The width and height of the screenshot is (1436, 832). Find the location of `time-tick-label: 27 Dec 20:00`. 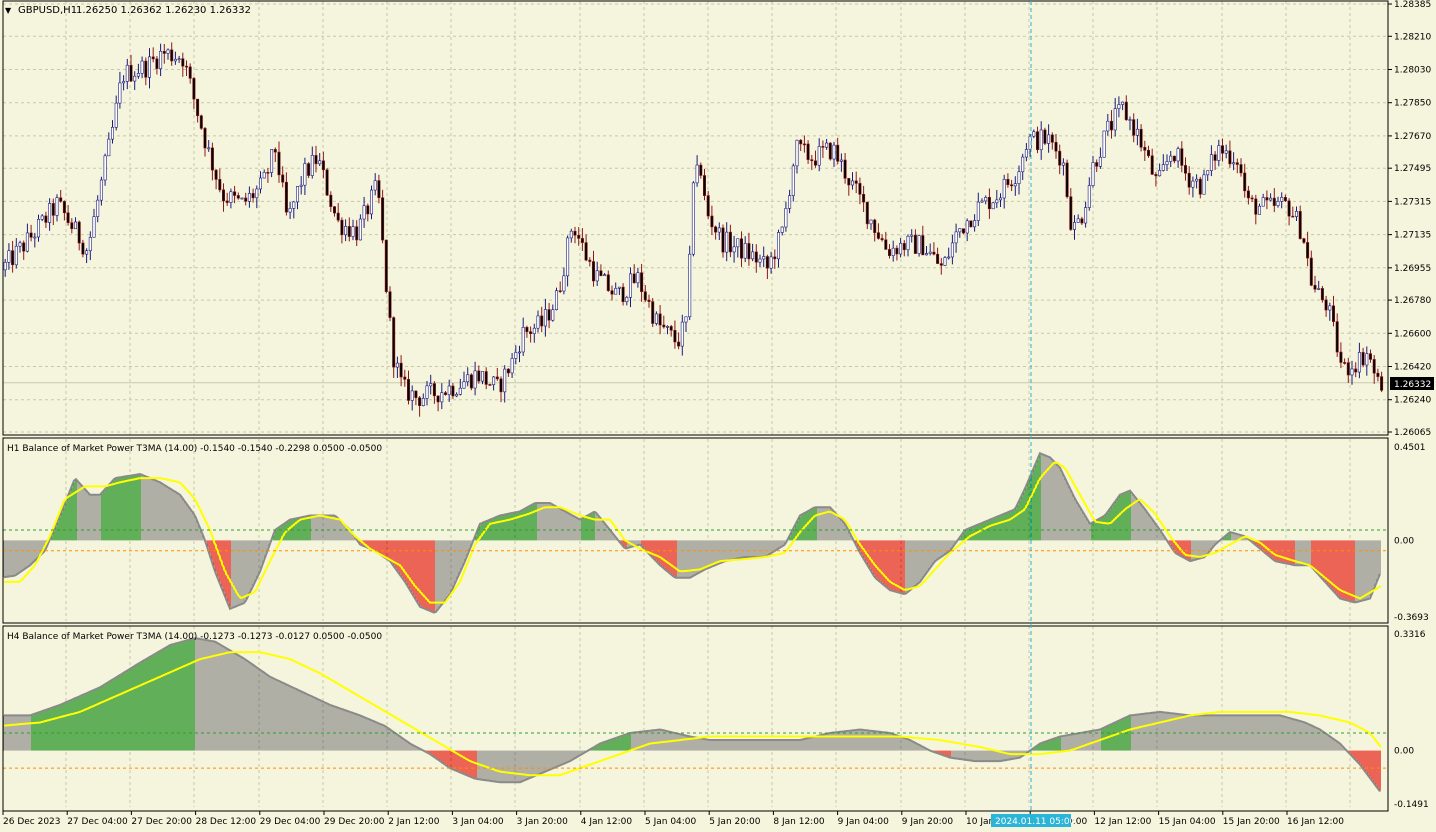

time-tick-label: 27 Dec 20:00 is located at coordinates (161, 822).